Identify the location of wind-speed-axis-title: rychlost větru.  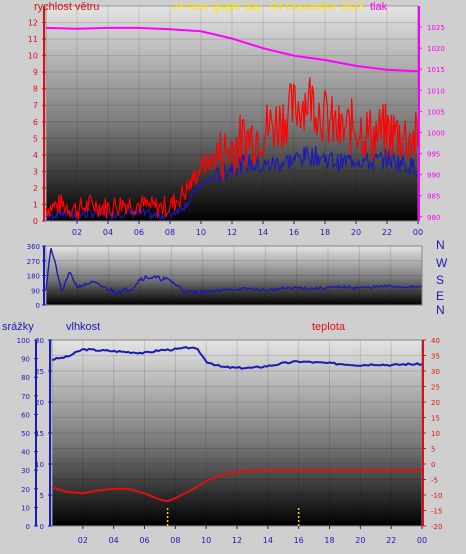
(67, 7).